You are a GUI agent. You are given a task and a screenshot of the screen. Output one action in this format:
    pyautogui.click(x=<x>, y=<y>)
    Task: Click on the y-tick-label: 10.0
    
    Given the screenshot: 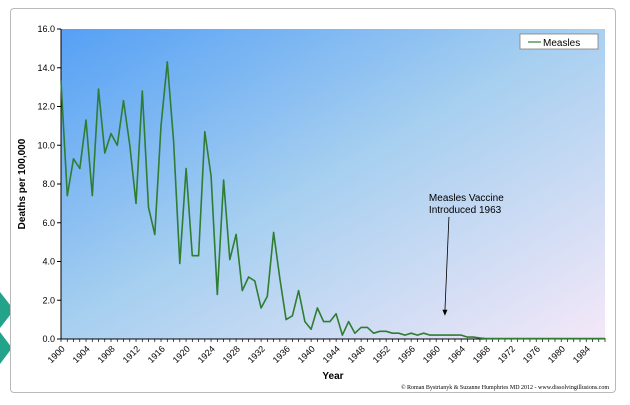 What is the action you would take?
    pyautogui.click(x=46, y=145)
    